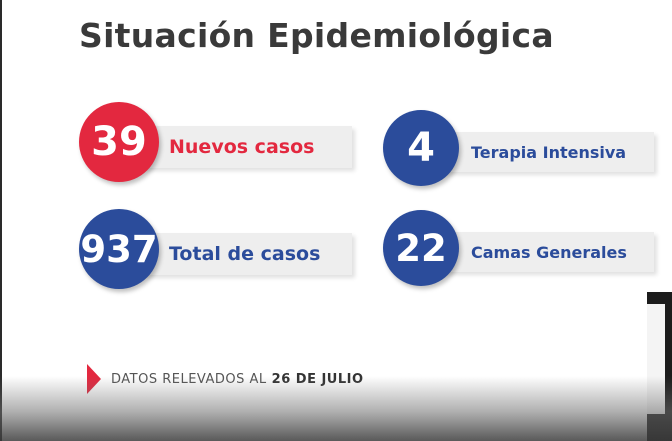 The image size is (672, 441). I want to click on footer-note: DATOS RELEVADOS AL 26 DE JULIO, so click(225, 379).